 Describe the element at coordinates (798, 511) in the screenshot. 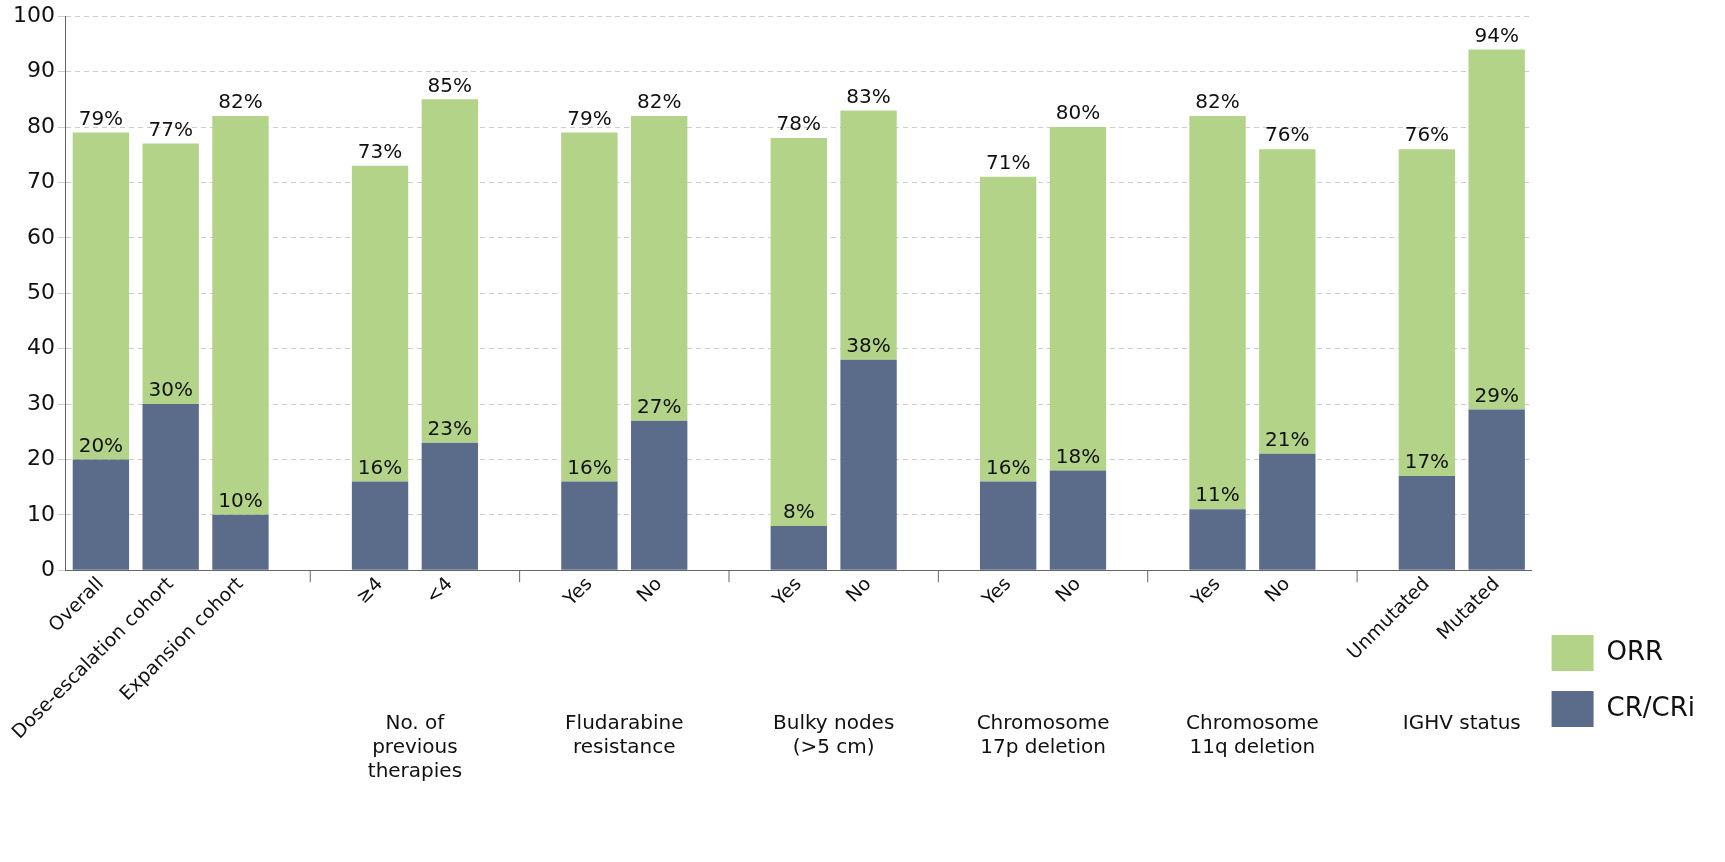

I see `data-label: 8%` at that location.